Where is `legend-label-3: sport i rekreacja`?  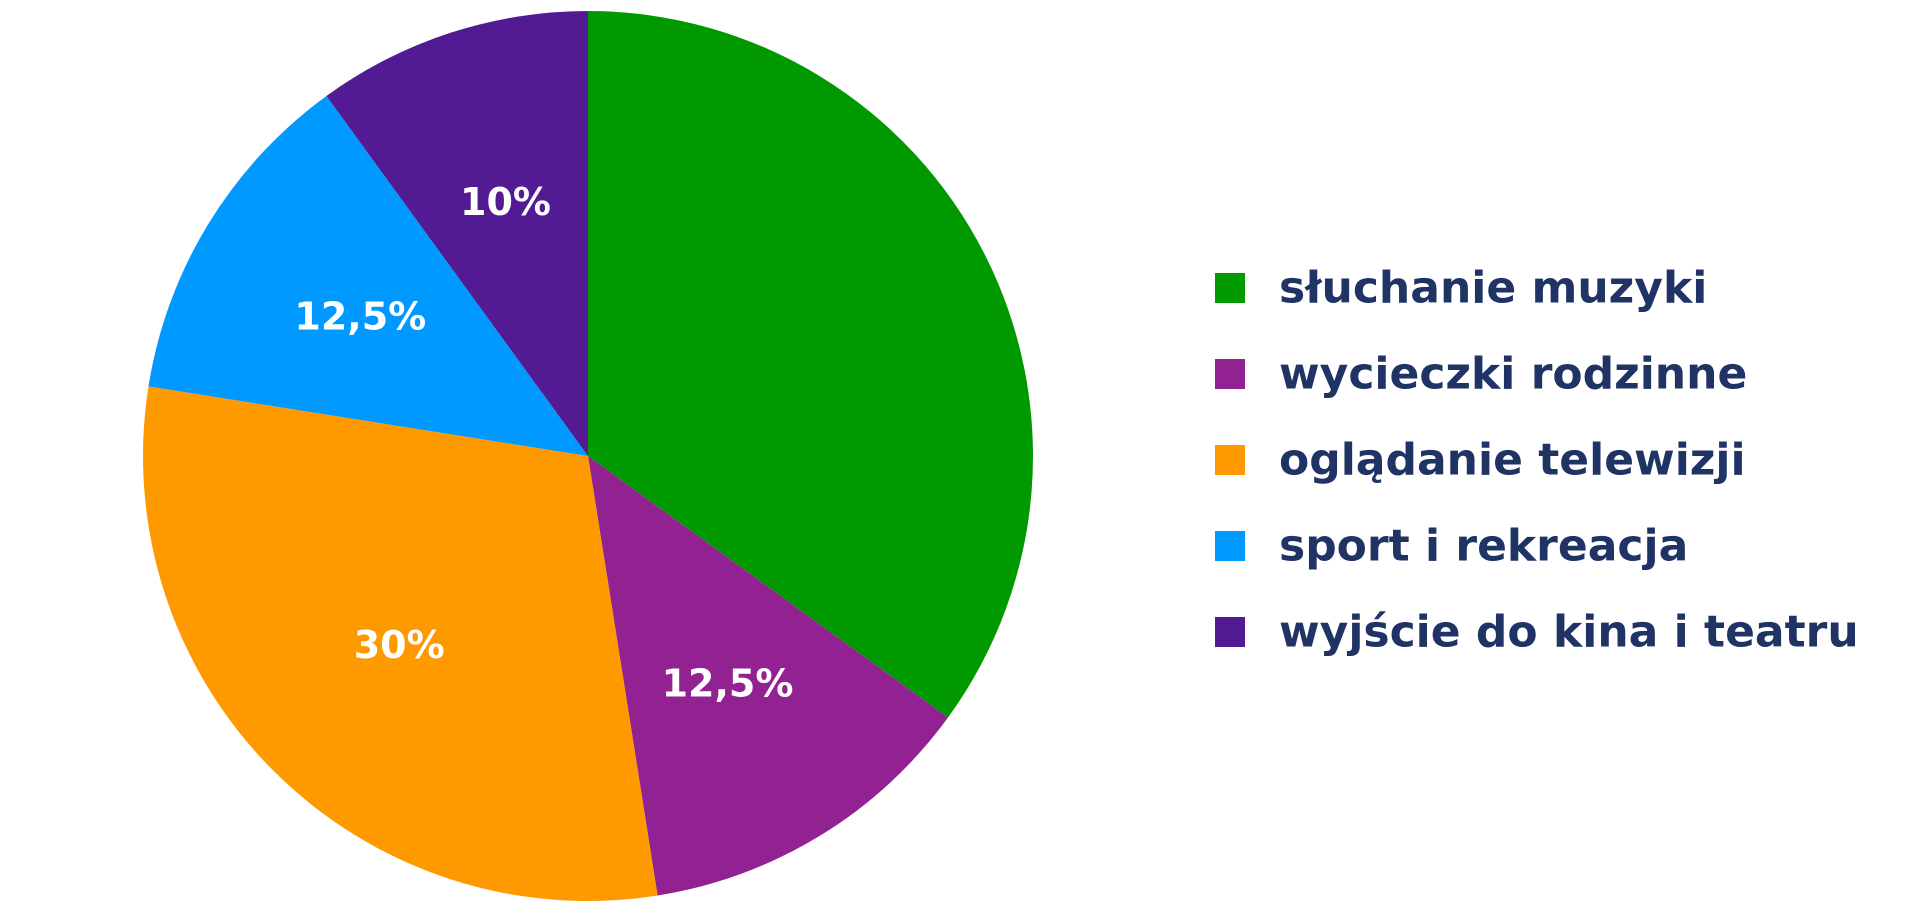
legend-label-3: sport i rekreacja is located at coordinates (1483, 546).